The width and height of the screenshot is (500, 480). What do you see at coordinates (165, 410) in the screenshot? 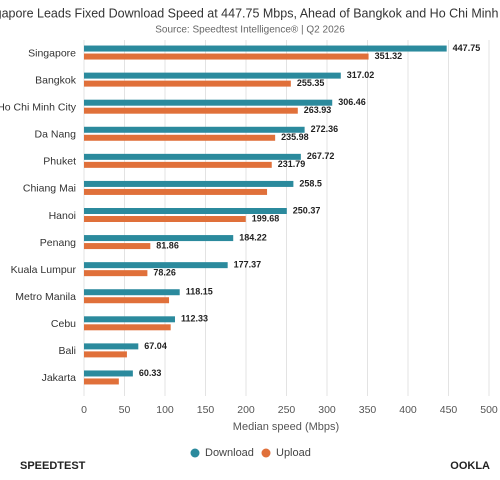
I see `x-tick-label: 100` at bounding box center [165, 410].